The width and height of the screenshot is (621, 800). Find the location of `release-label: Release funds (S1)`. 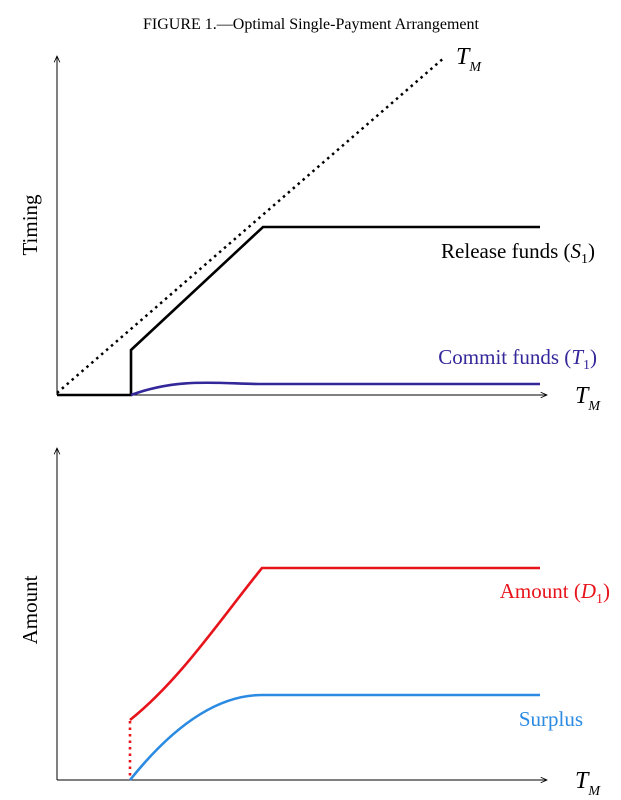

release-label: Release funds (S1) is located at coordinates (518, 253).